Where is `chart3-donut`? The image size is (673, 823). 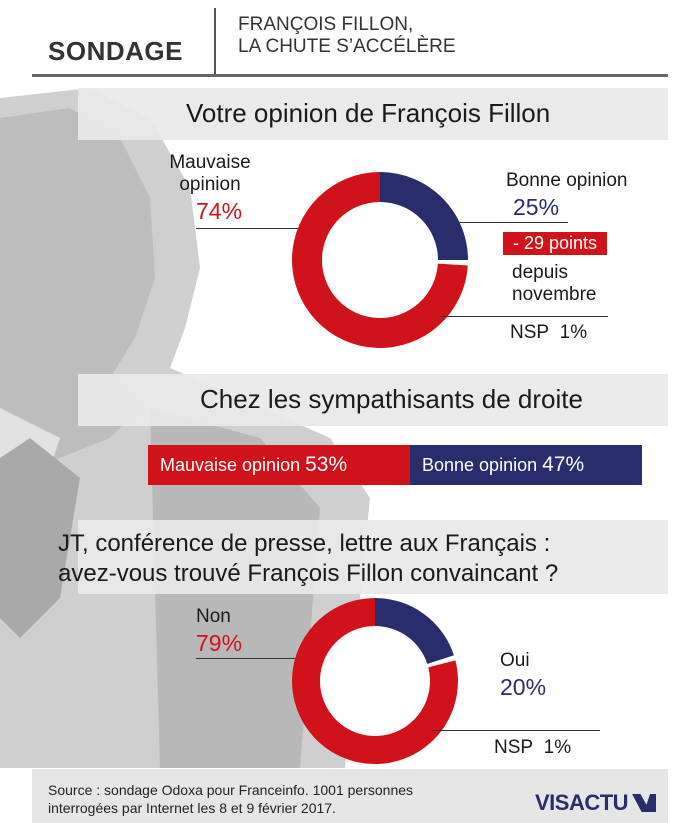 chart3-donut is located at coordinates (374, 681).